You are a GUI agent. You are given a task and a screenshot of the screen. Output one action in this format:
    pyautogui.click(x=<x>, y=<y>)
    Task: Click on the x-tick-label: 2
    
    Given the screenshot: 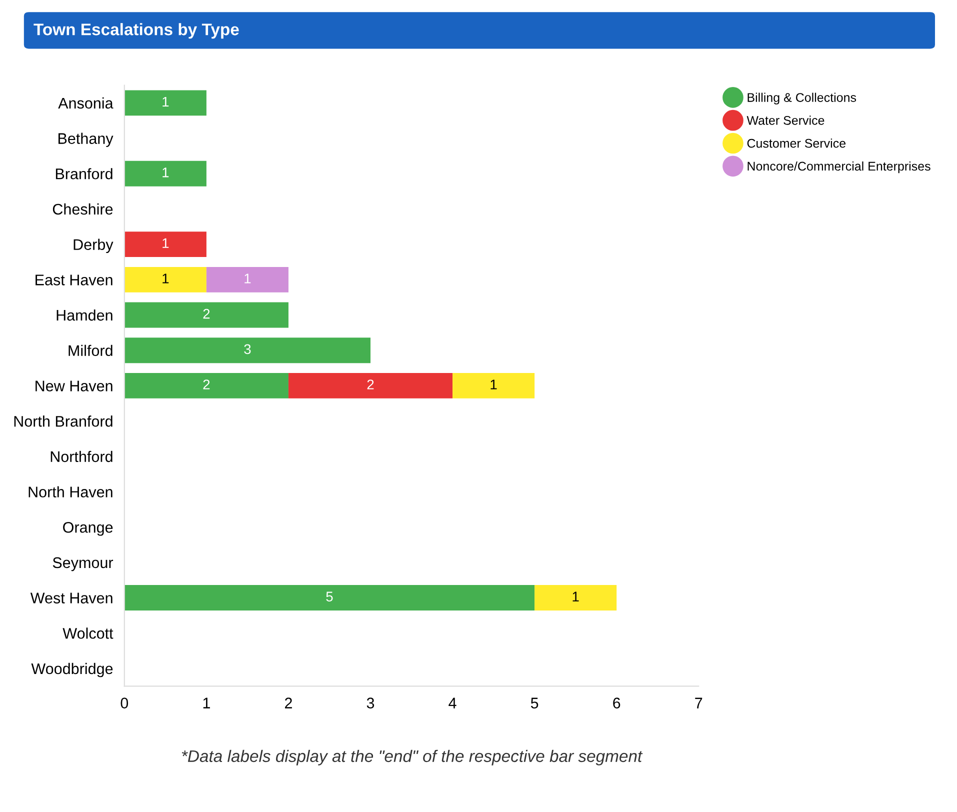 What is the action you would take?
    pyautogui.click(x=288, y=703)
    